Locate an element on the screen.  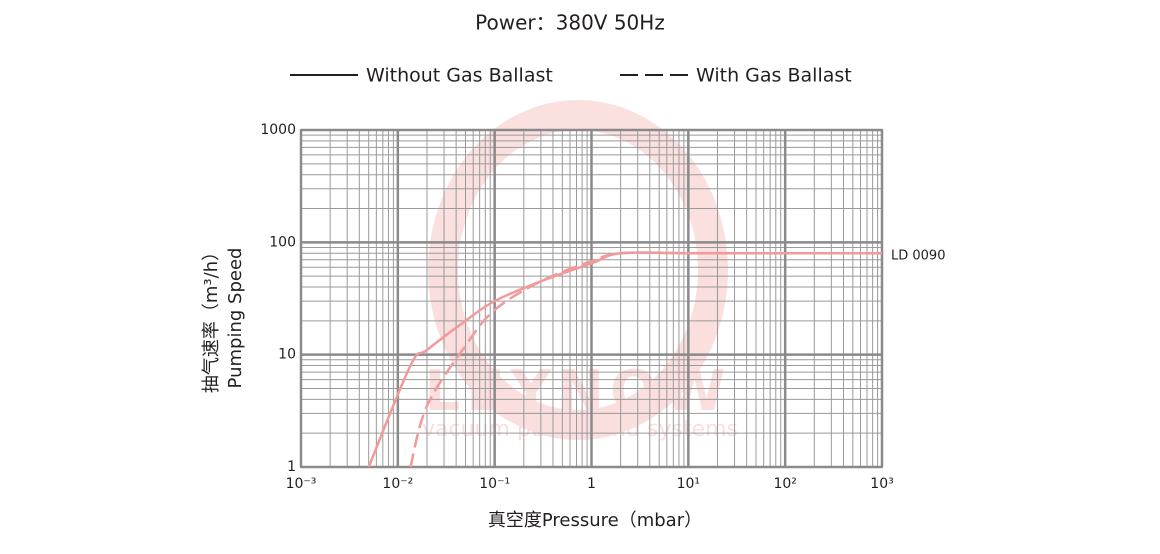
legend-label: Without Gas Ballast is located at coordinates (459, 76).